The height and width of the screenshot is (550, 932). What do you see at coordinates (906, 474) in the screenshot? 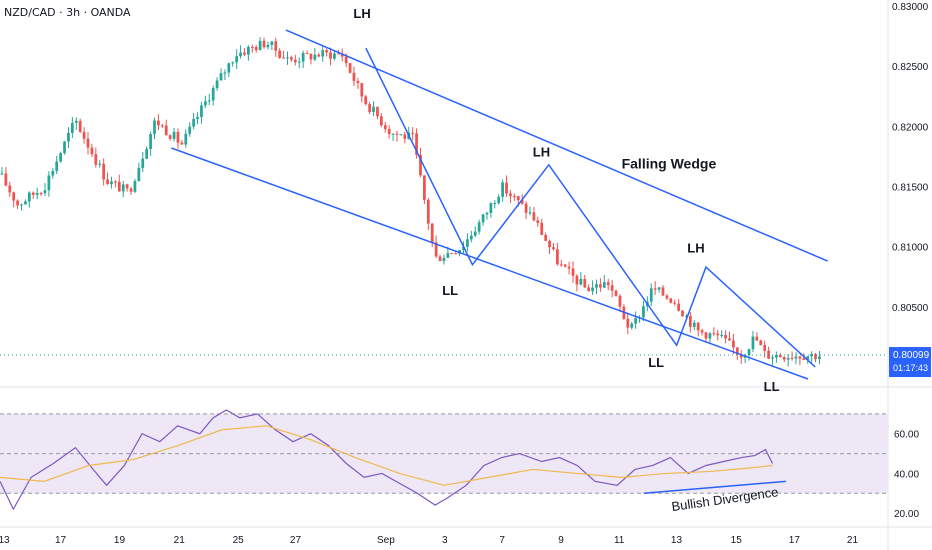
I see `rsi-tick-label: 40.00` at bounding box center [906, 474].